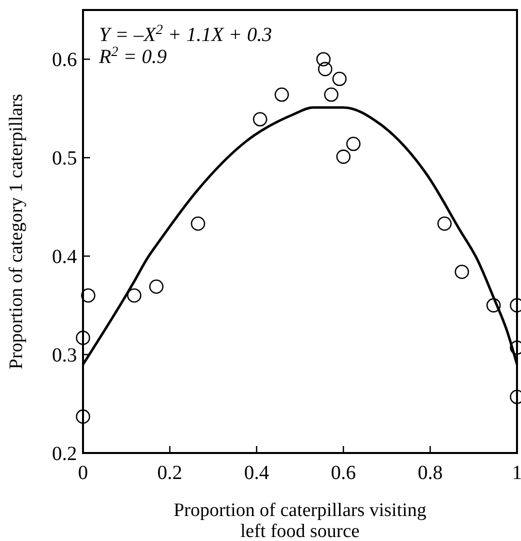  Describe the element at coordinates (300, 520) in the screenshot. I see `x-axis-title: Proportion of caterpillars visiting left food source` at that location.